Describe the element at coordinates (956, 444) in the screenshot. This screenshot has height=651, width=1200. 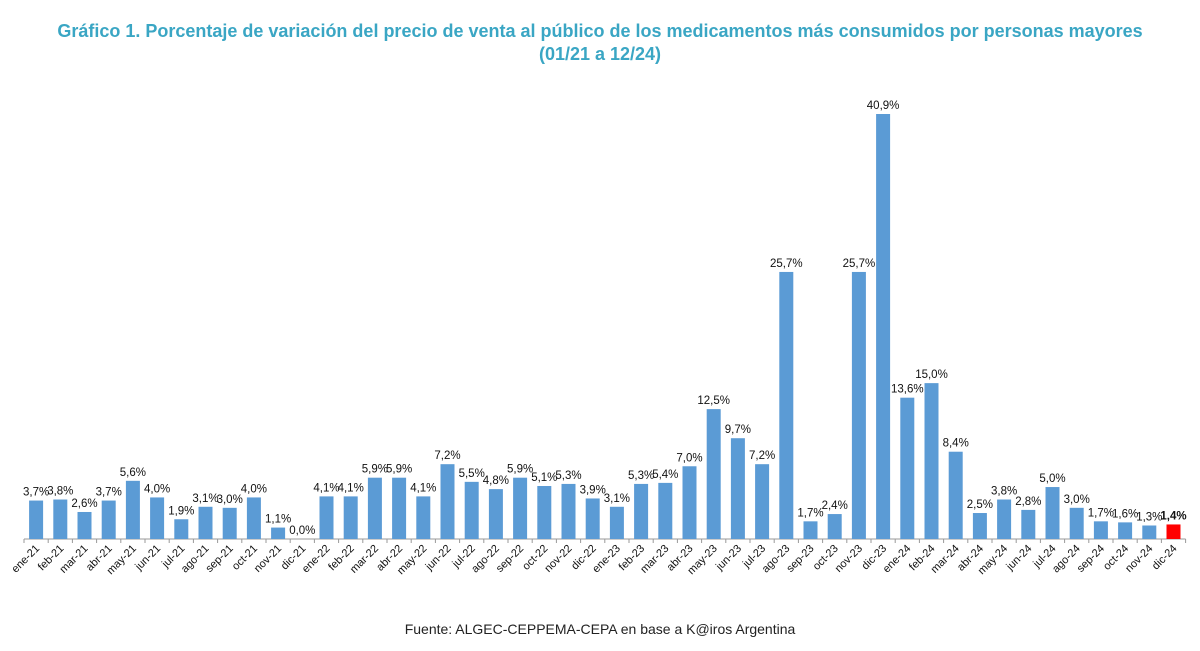
I see `data-label: 8,4%` at that location.